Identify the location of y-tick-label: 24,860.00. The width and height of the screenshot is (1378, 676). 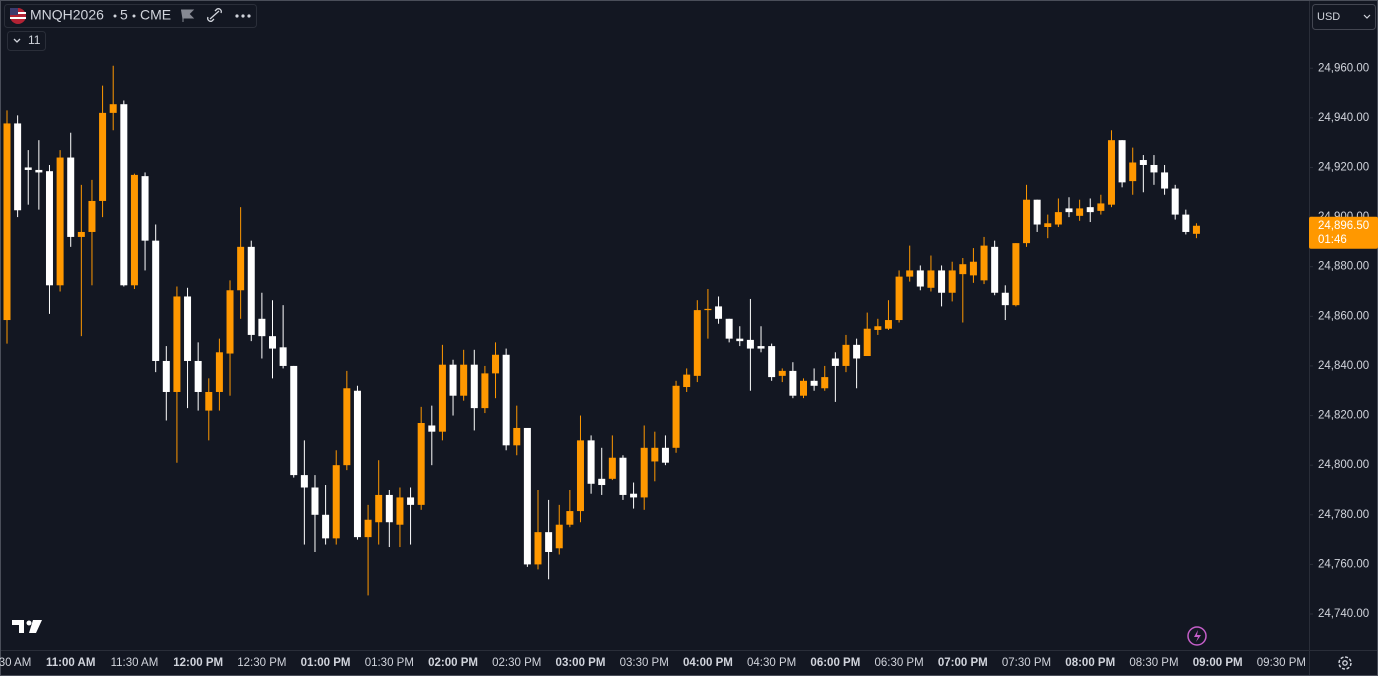
(1343, 316).